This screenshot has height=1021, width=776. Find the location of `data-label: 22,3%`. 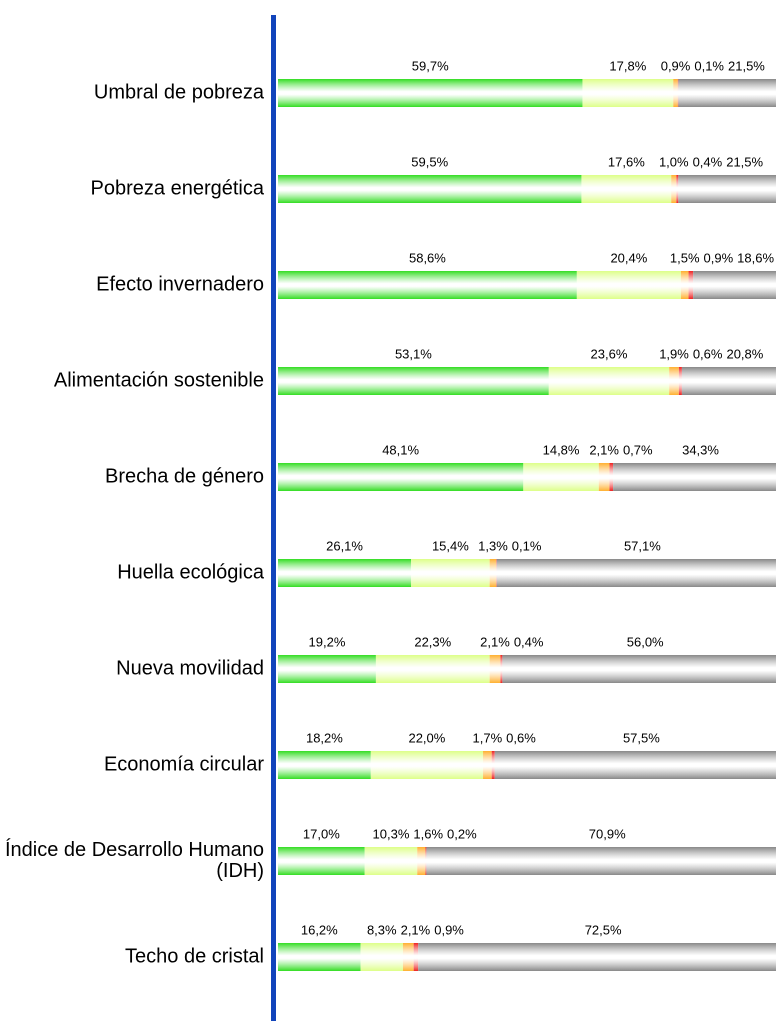

data-label: 22,3% is located at coordinates (432, 641).